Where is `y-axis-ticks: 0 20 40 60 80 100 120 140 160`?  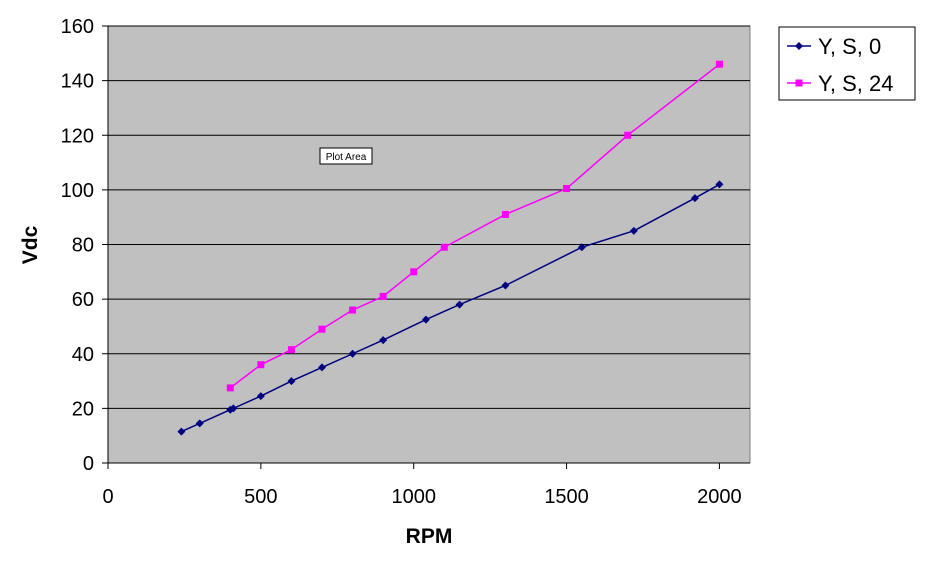
y-axis-ticks: 0 20 40 60 80 100 120 140 160 is located at coordinates (84, 245).